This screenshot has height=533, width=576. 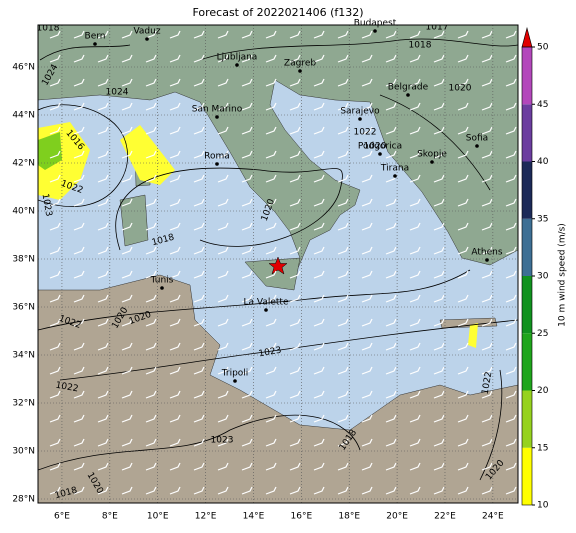 What do you see at coordinates (349, 517) in the screenshot?
I see `lon-tick-label: 18°E` at bounding box center [349, 517].